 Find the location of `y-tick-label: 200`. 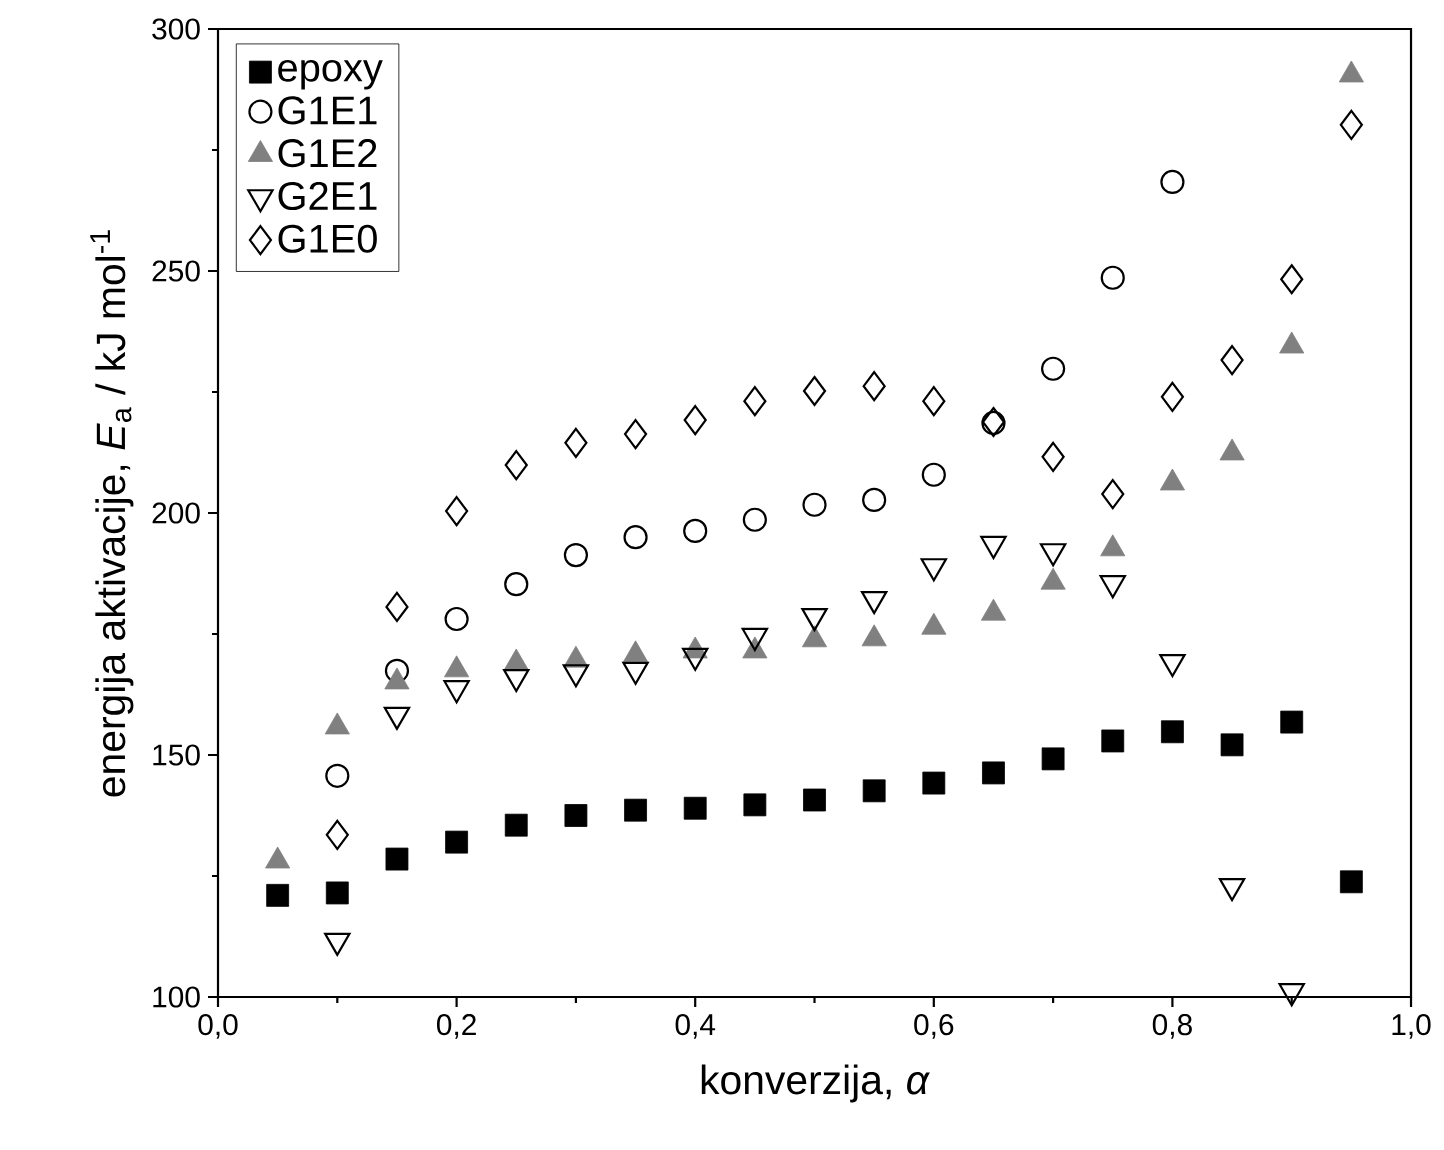

y-tick-label: 200 is located at coordinates (176, 513).